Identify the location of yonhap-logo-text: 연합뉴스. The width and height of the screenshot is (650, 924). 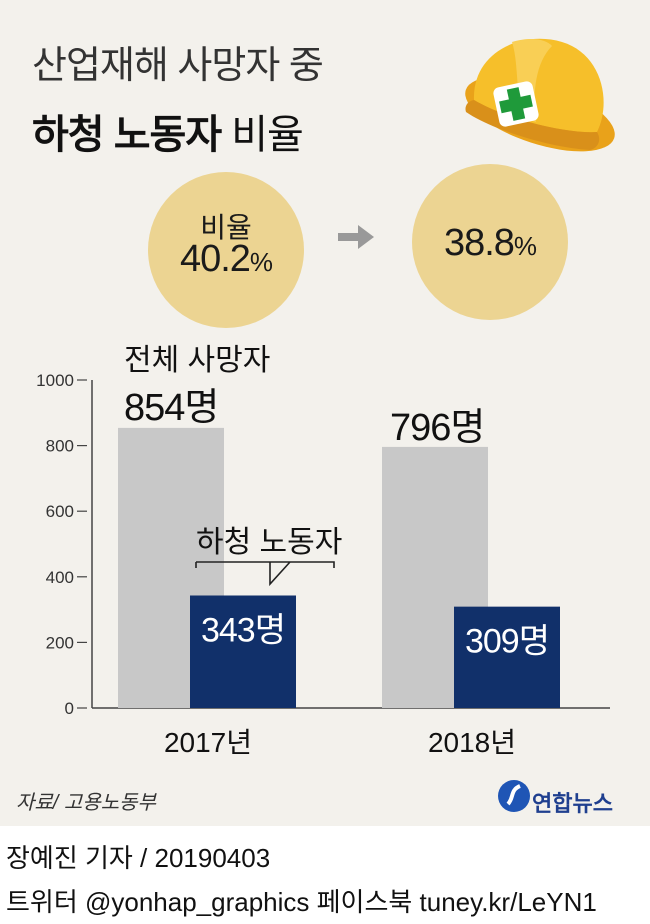
(572, 803).